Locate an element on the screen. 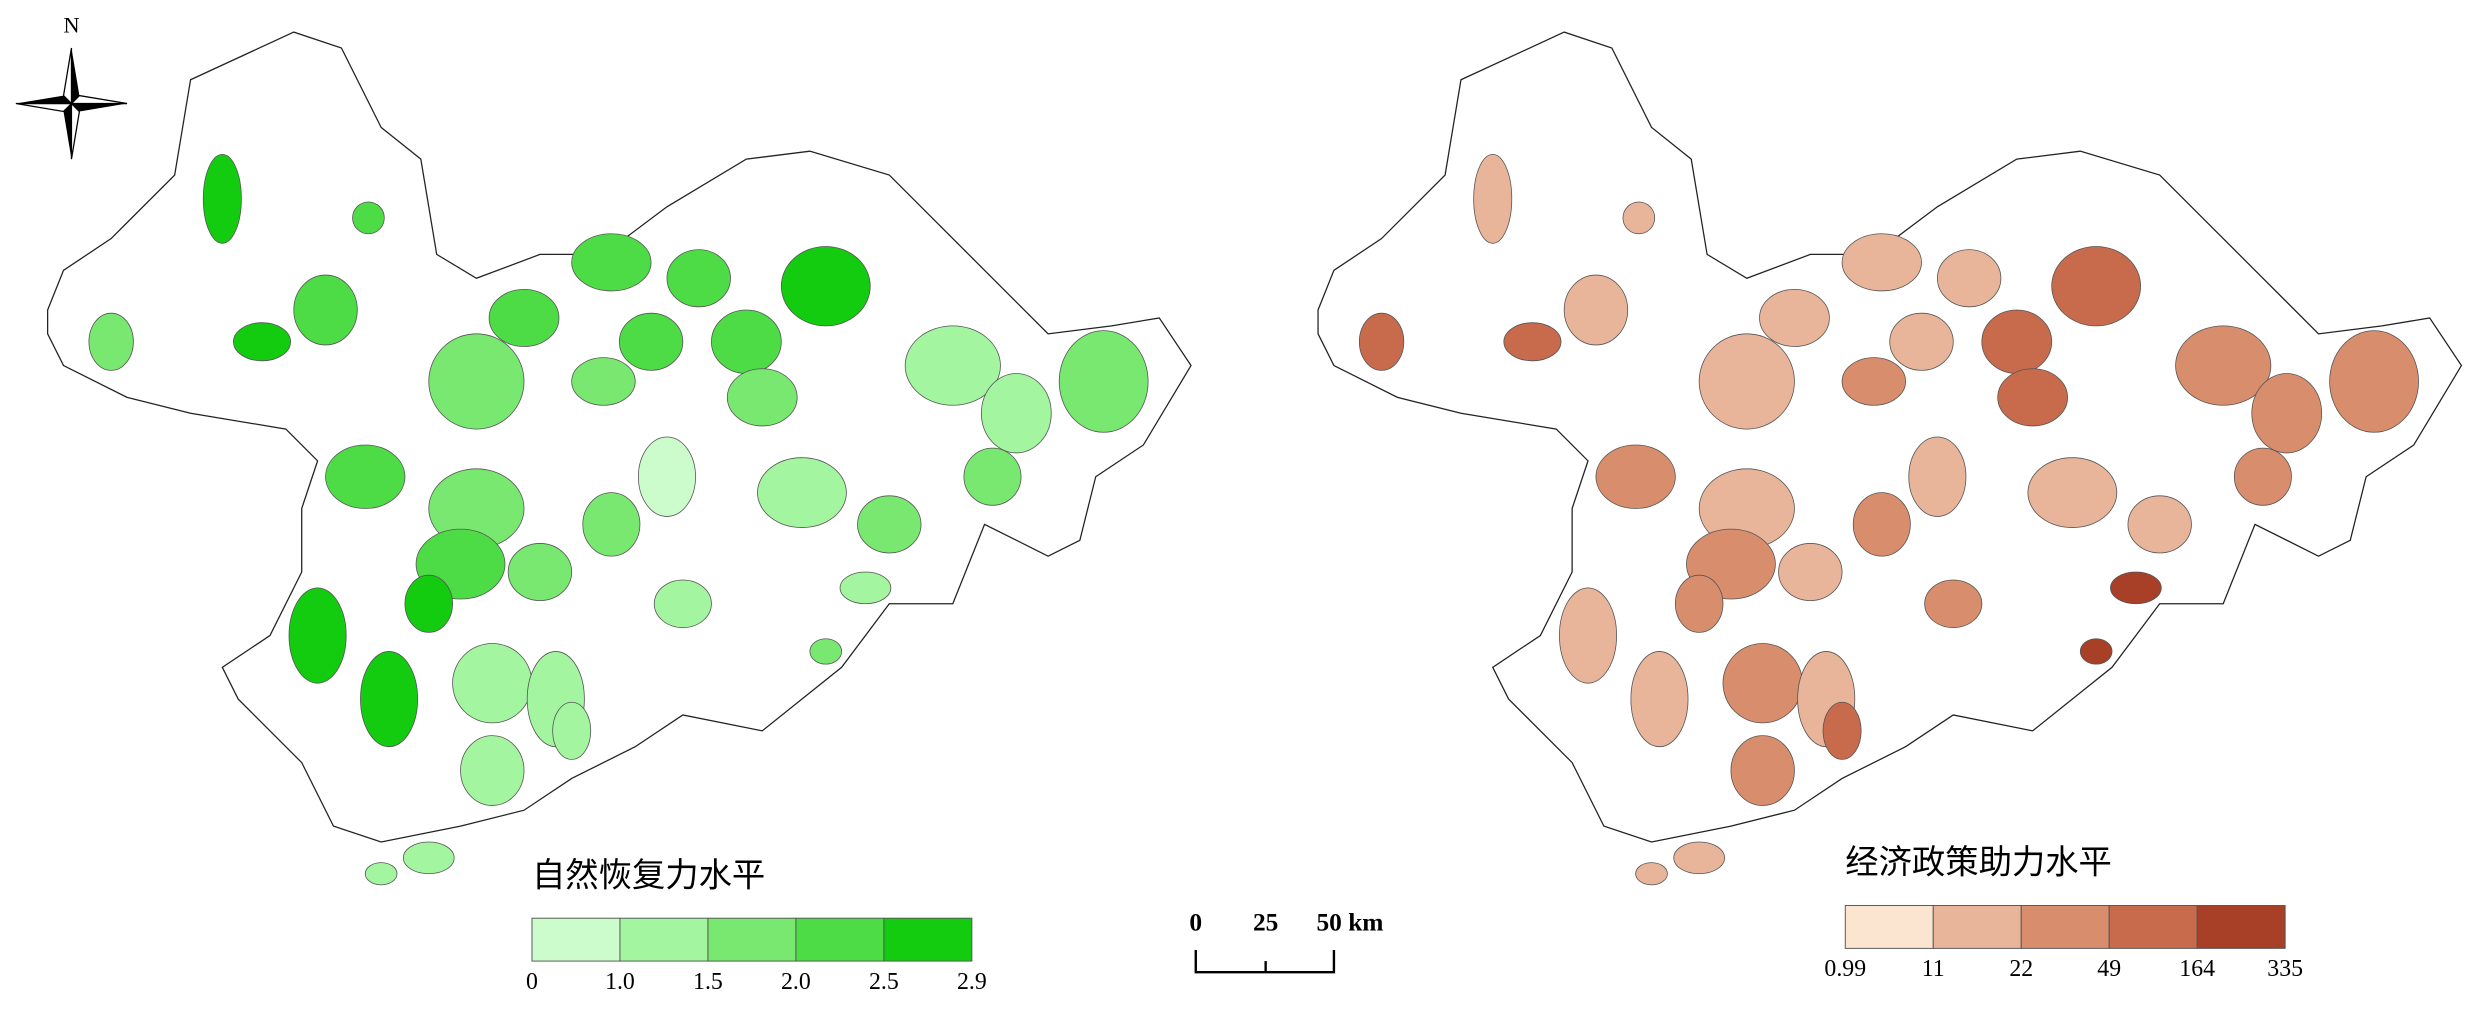 This screenshot has width=2490, height=1017. scale-bar: 0 25 50 km is located at coordinates (1286, 941).